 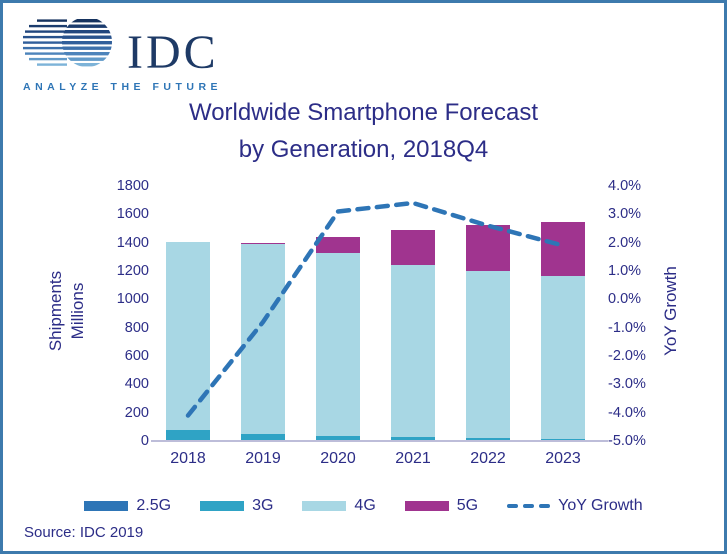 I want to click on bar-segment-5g-2023, so click(x=563, y=249).